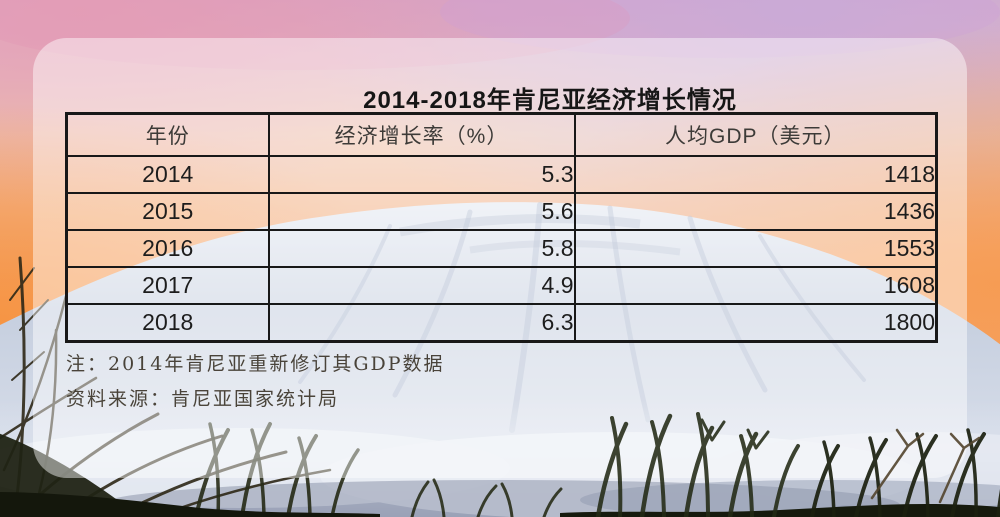  Describe the element at coordinates (421, 285) in the screenshot. I see `growth-cell: 4.9` at that location.